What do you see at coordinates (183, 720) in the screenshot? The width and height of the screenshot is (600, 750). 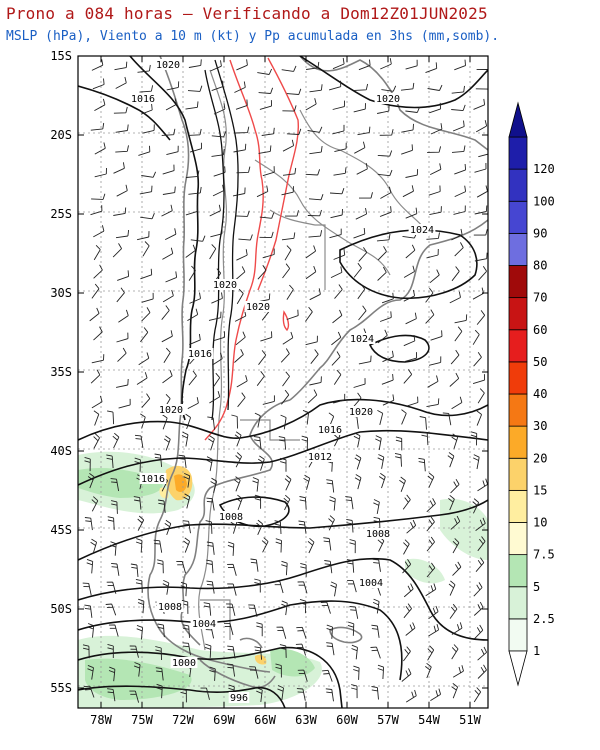 I see `lon-label: 72W` at bounding box center [183, 720].